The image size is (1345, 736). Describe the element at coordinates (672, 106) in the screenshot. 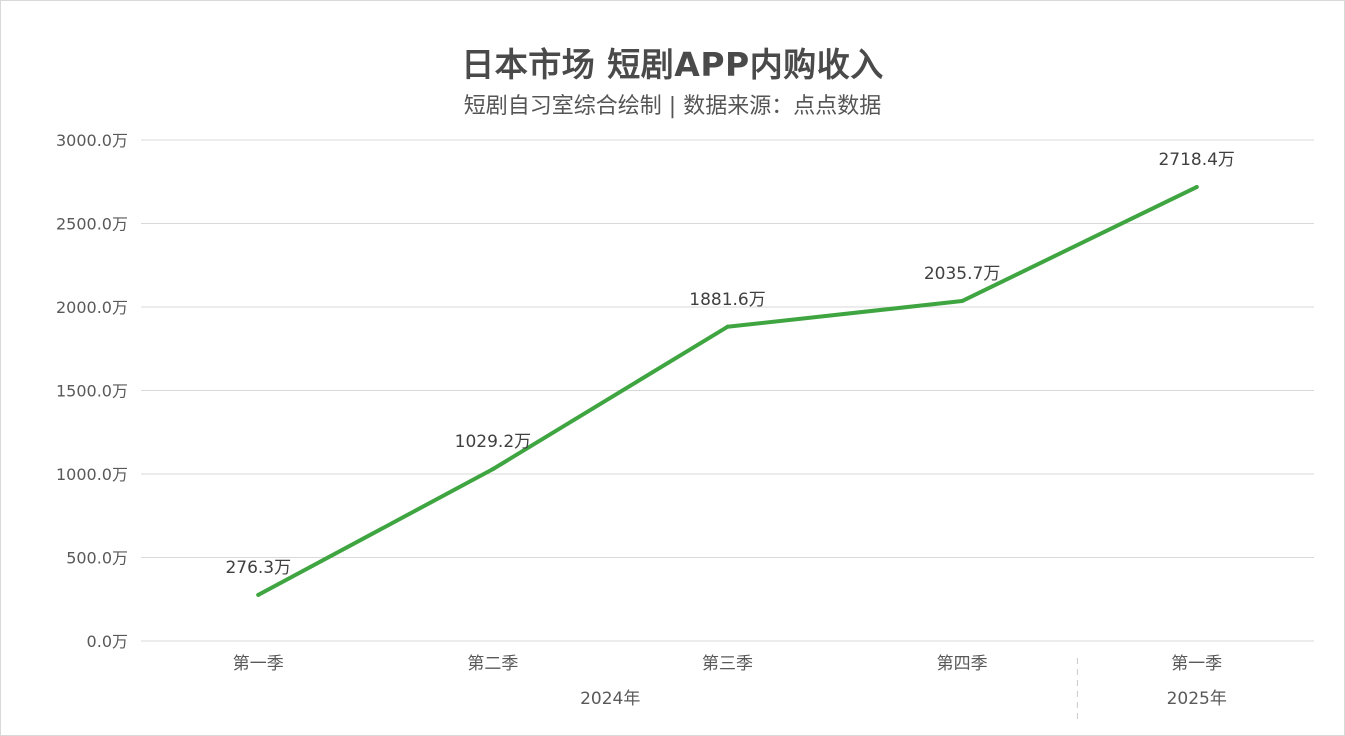

I see `chart-subtitle: 短剧自习室综合绘制 | 数据来源：点点数据` at that location.